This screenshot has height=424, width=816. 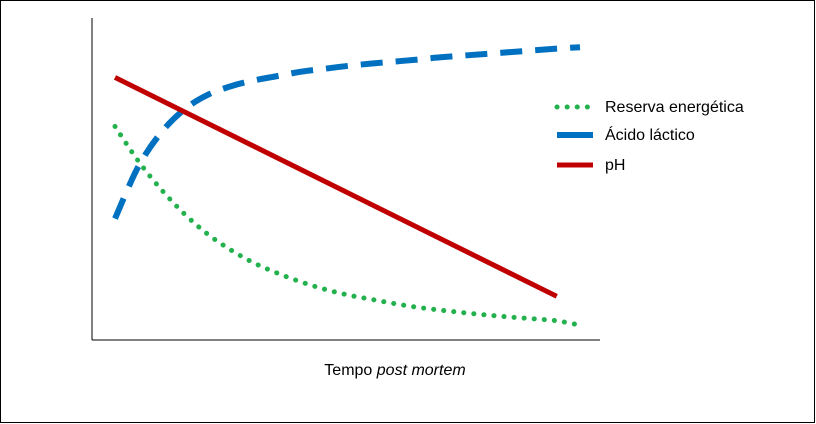 I want to click on x-axis-label: Tempo post mortem, so click(x=394, y=370).